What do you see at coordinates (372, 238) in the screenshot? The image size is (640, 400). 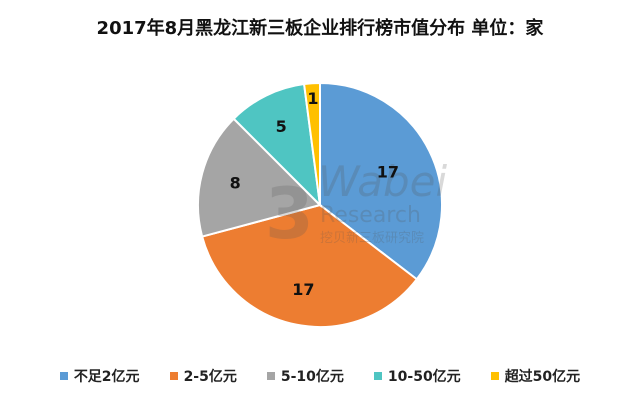 I see `watermark-cn: 挖贝新三板研究院` at bounding box center [372, 238].